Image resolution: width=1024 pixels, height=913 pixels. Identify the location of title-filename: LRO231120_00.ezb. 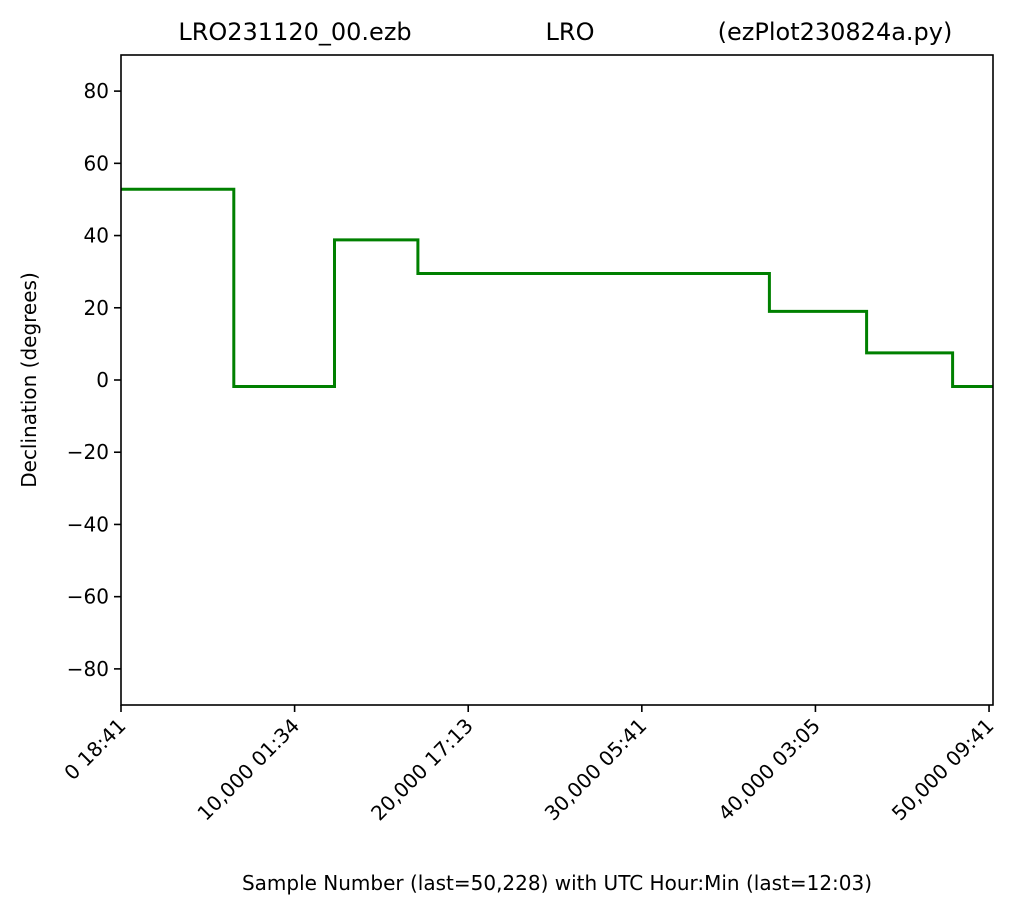
(294, 32).